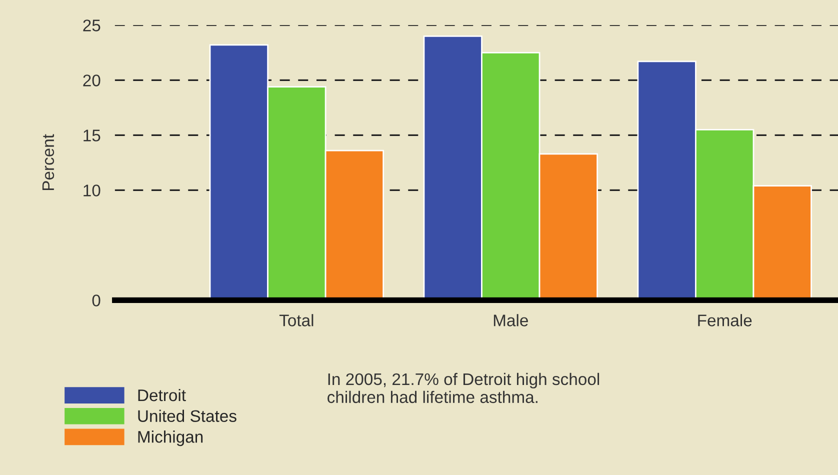  I want to click on y-tick-label: 25, so click(91, 26).